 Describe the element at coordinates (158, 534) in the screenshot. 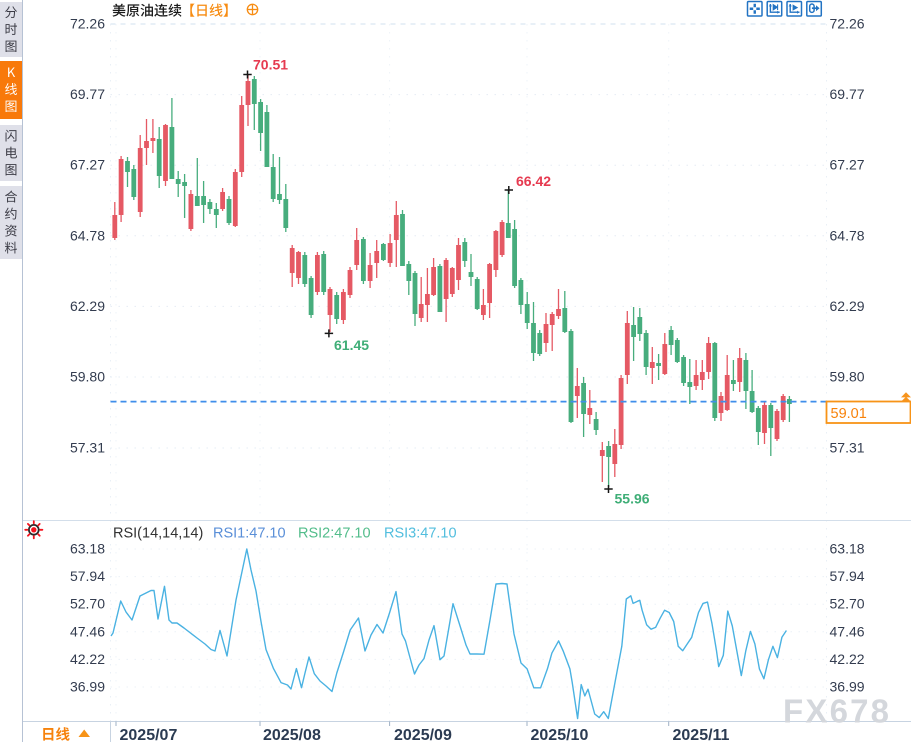

I see `svg-text: RSI(14,14,14)` at that location.